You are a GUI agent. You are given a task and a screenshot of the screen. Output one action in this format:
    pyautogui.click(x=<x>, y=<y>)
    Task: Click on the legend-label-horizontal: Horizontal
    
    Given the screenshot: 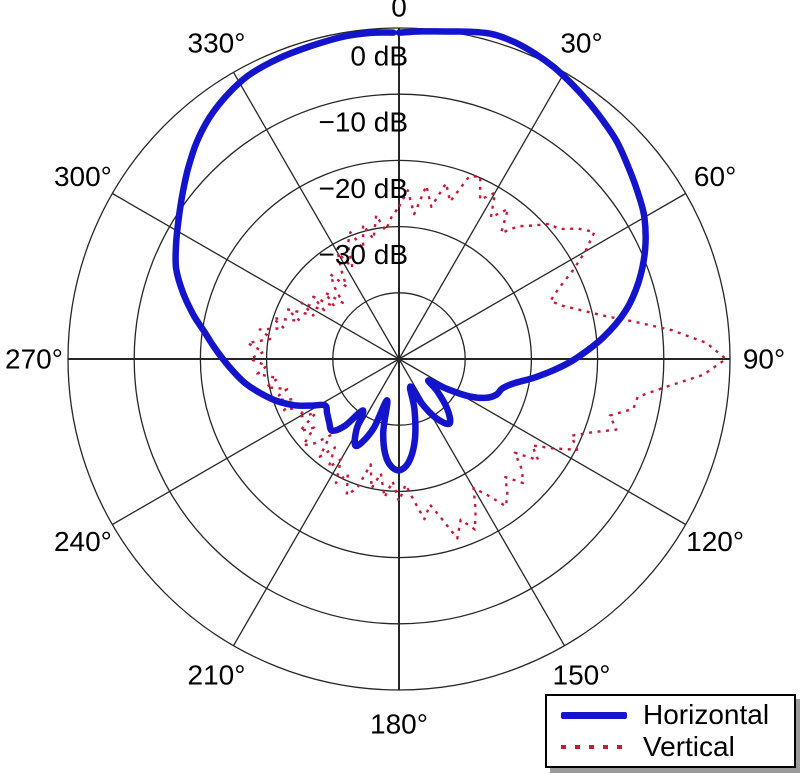 What is the action you would take?
    pyautogui.click(x=706, y=714)
    